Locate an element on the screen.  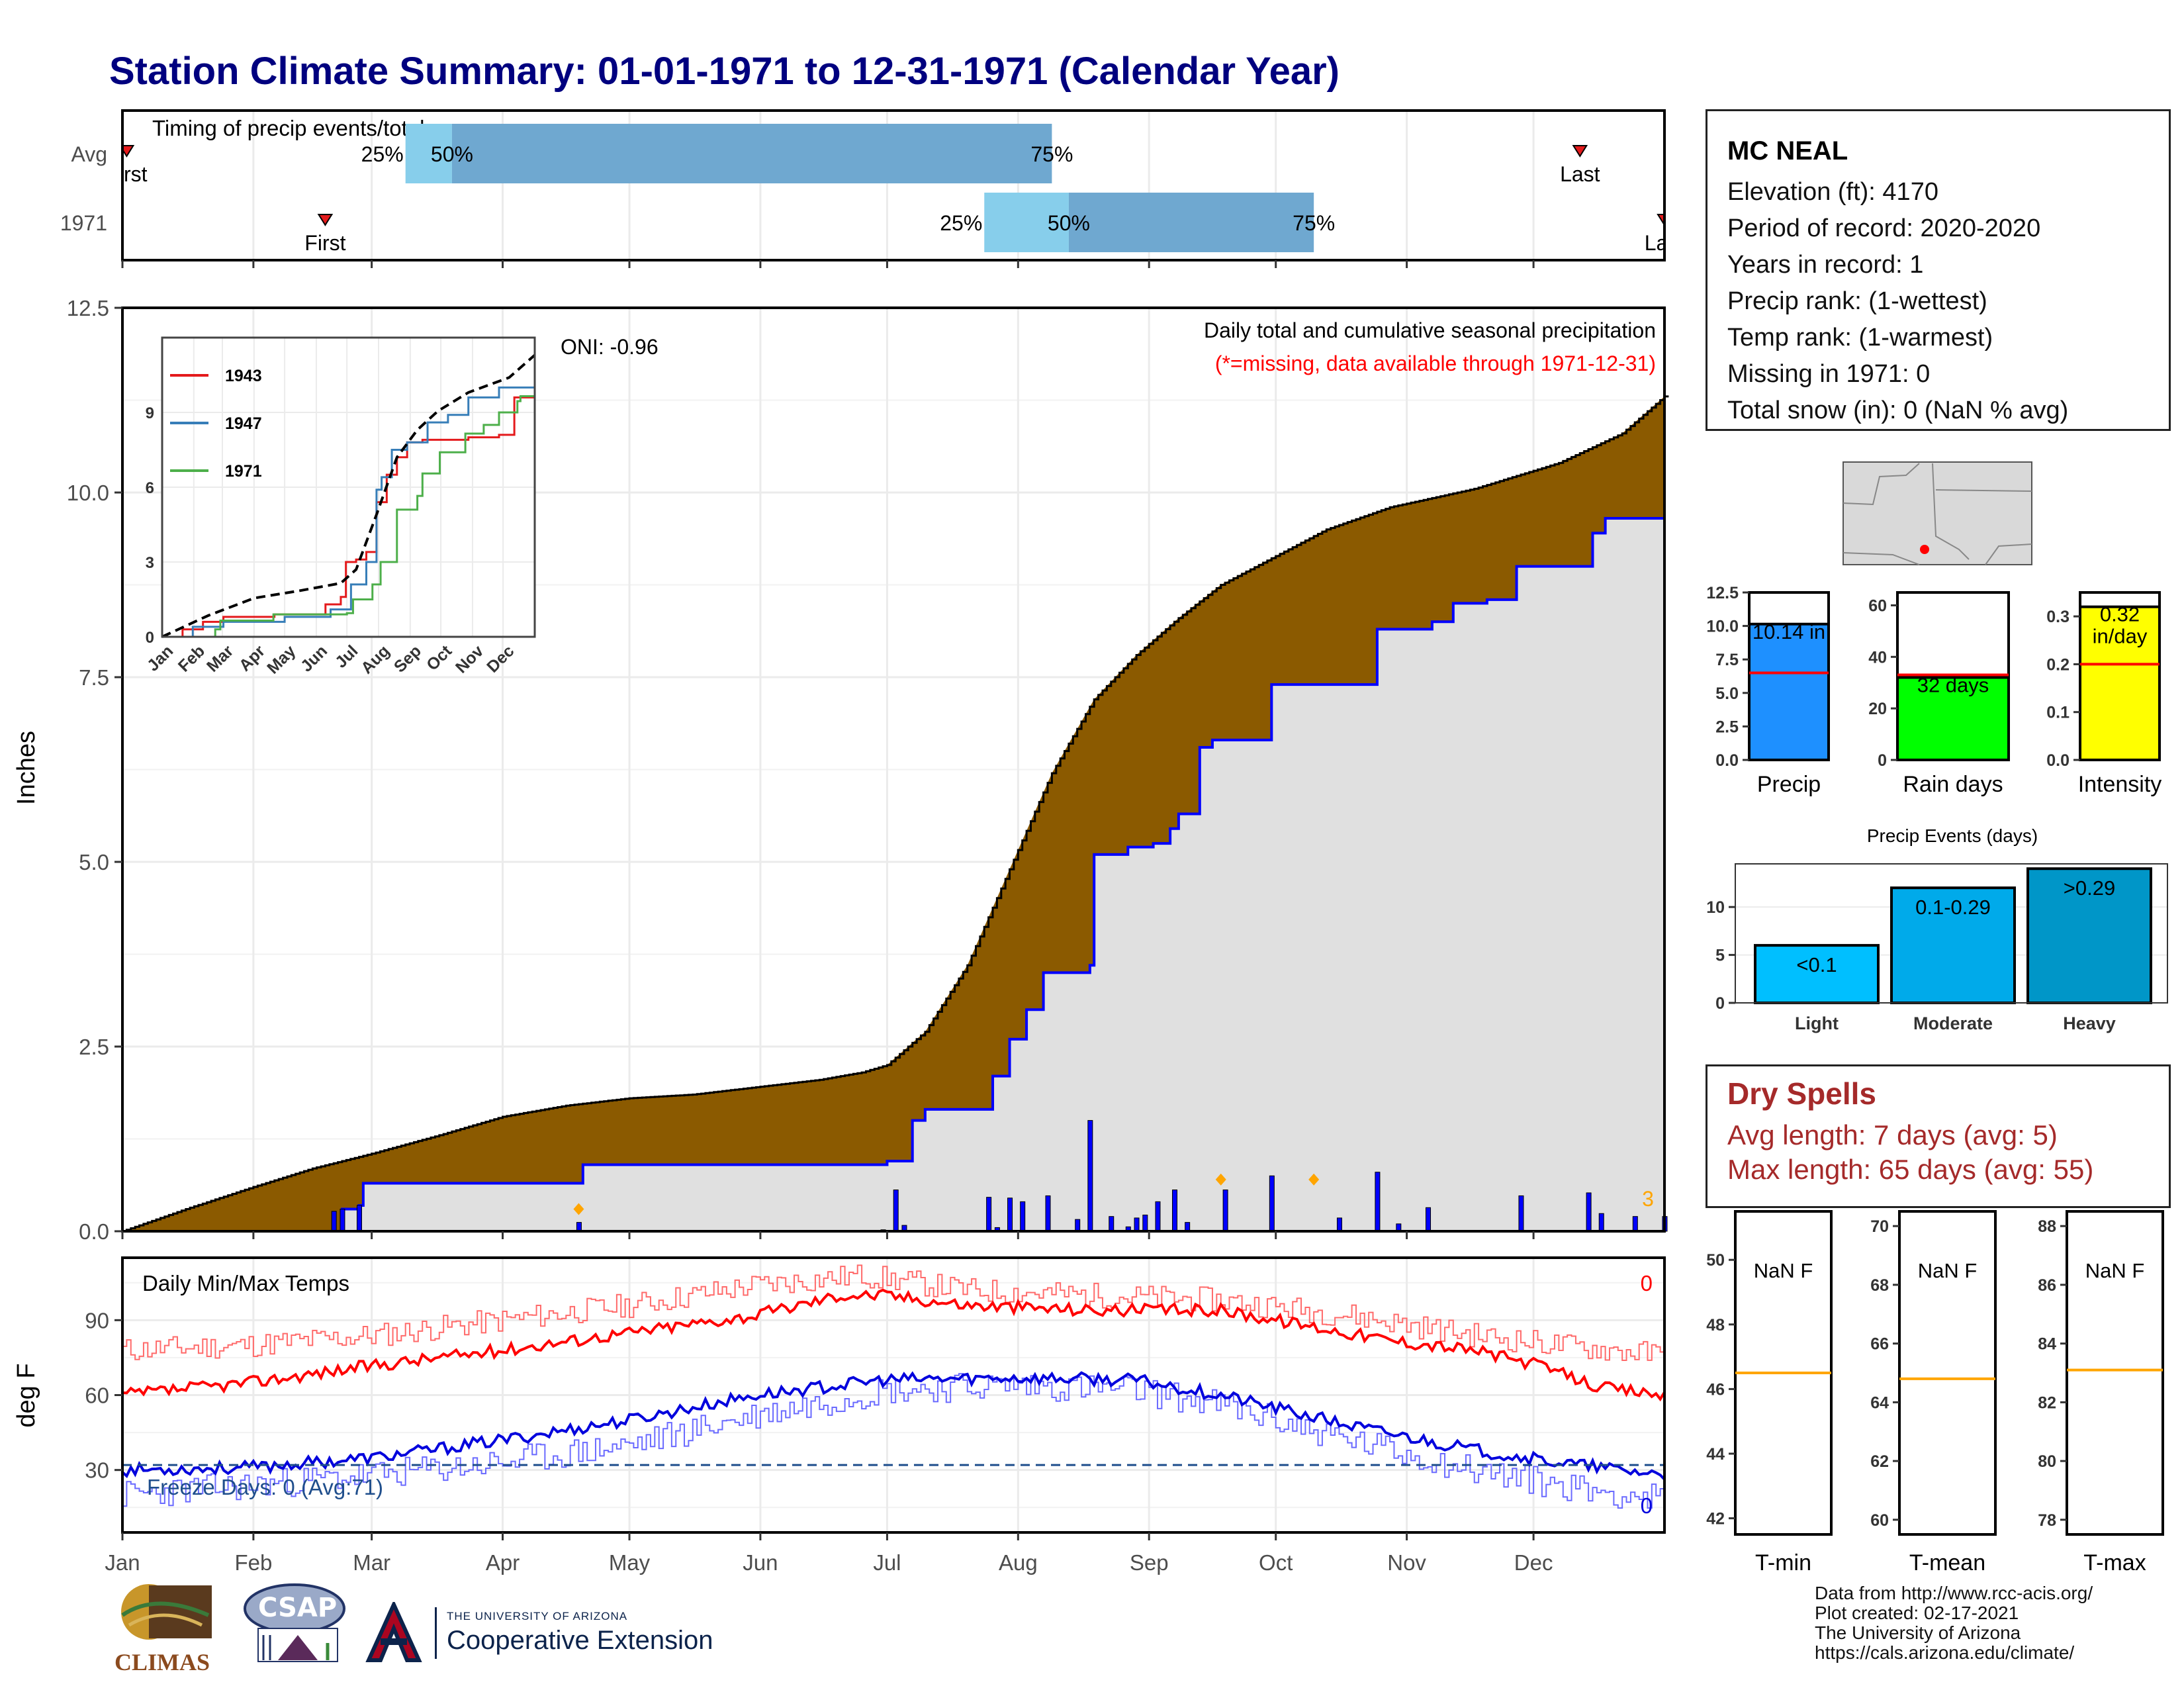
summary-category-label: Precip is located at coordinates (1789, 784).